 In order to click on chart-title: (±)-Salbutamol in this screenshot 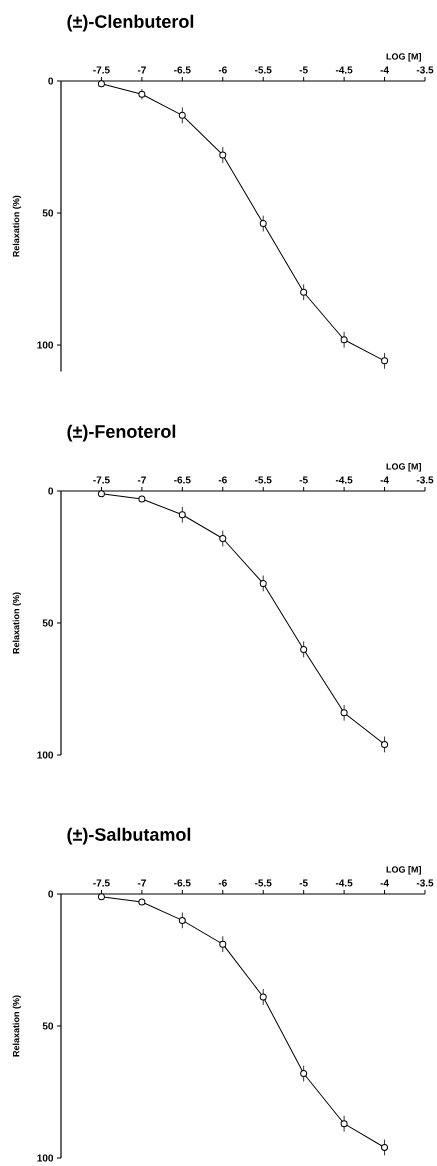, I will do `click(129, 836)`.